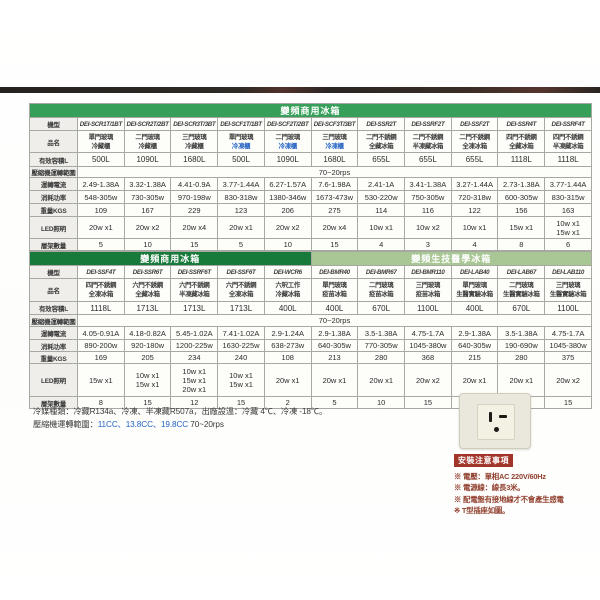 This screenshot has height=600, width=600. What do you see at coordinates (568, 184) in the screenshot?
I see `current-cell: 3.77-1.44A` at bounding box center [568, 184].